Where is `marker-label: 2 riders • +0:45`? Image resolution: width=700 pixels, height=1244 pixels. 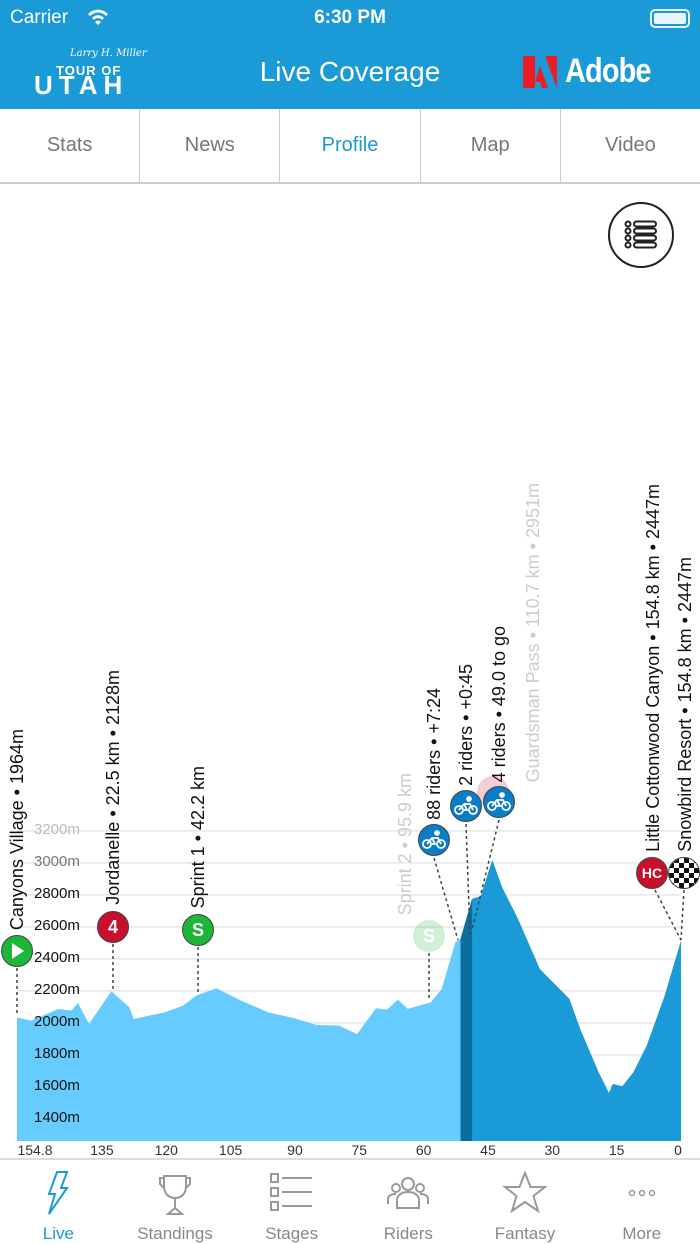 marker-label: 2 riders • +0:45 is located at coordinates (466, 725).